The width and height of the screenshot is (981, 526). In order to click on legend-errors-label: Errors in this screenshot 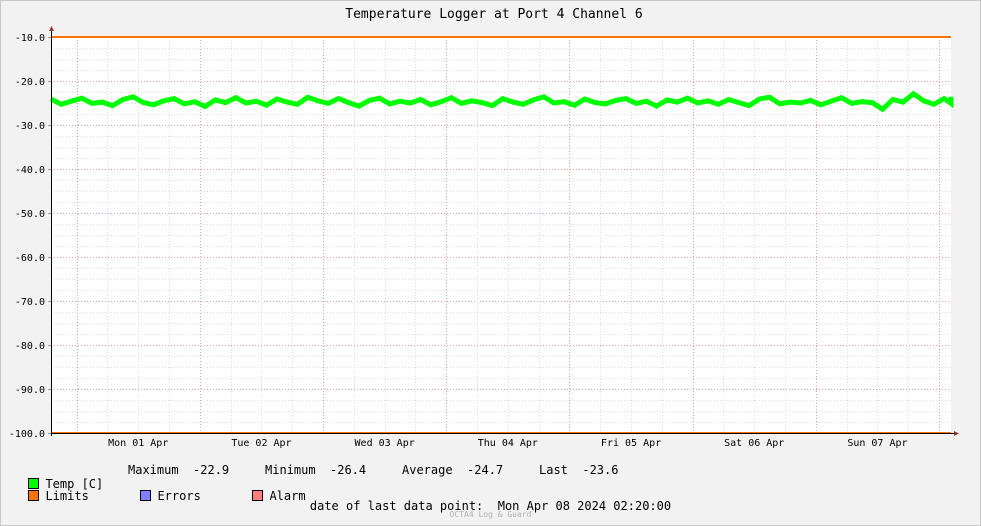, I will do `click(179, 496)`.